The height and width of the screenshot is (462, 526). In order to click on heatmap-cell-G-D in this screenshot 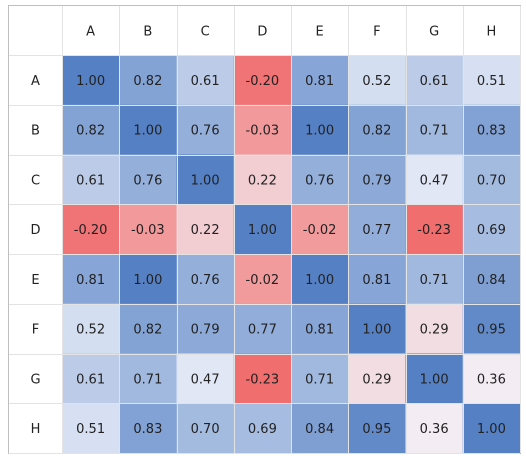, I will do `click(262, 378)`.